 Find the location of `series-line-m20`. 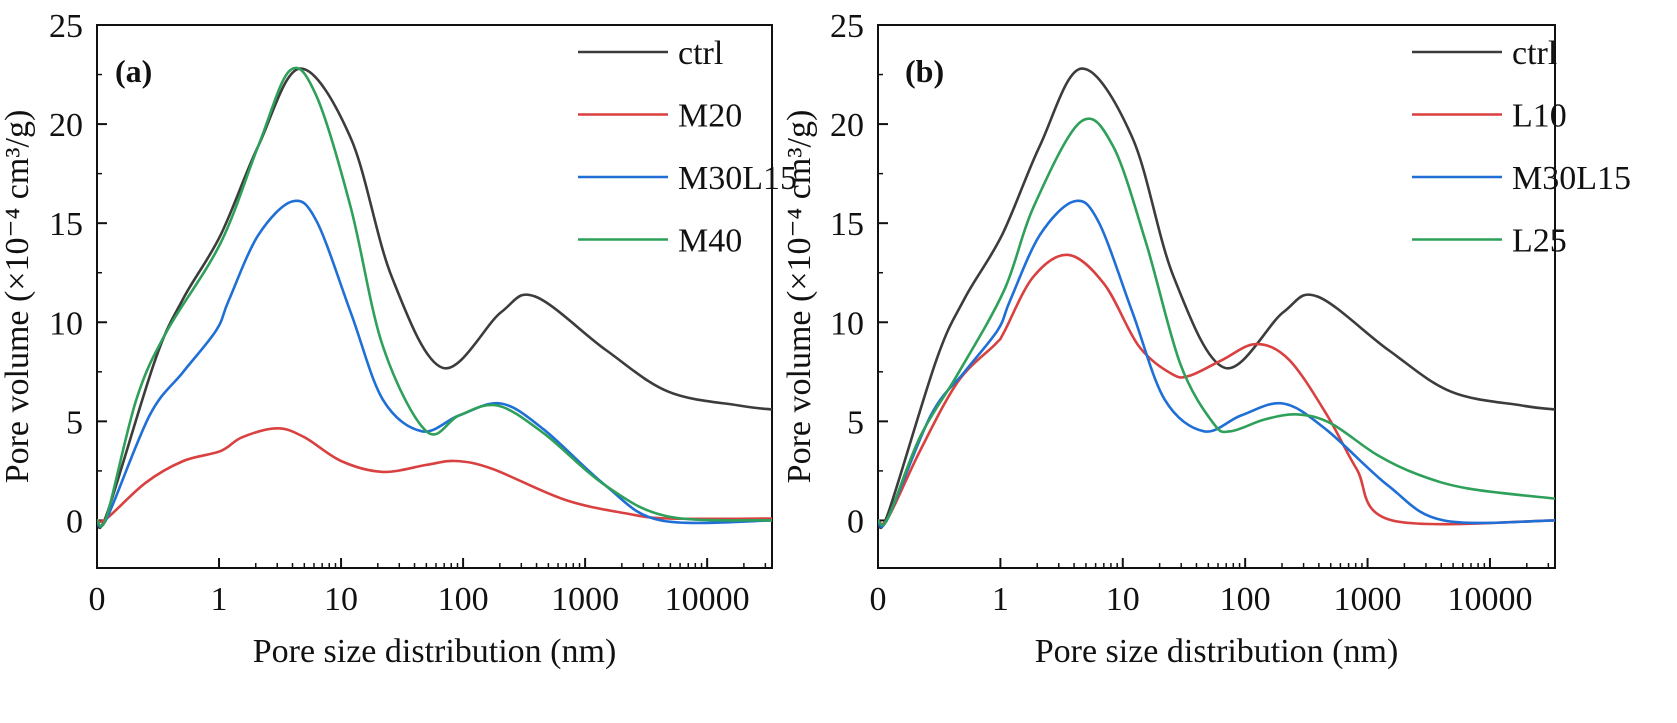

series-line-m20 is located at coordinates (434, 475).